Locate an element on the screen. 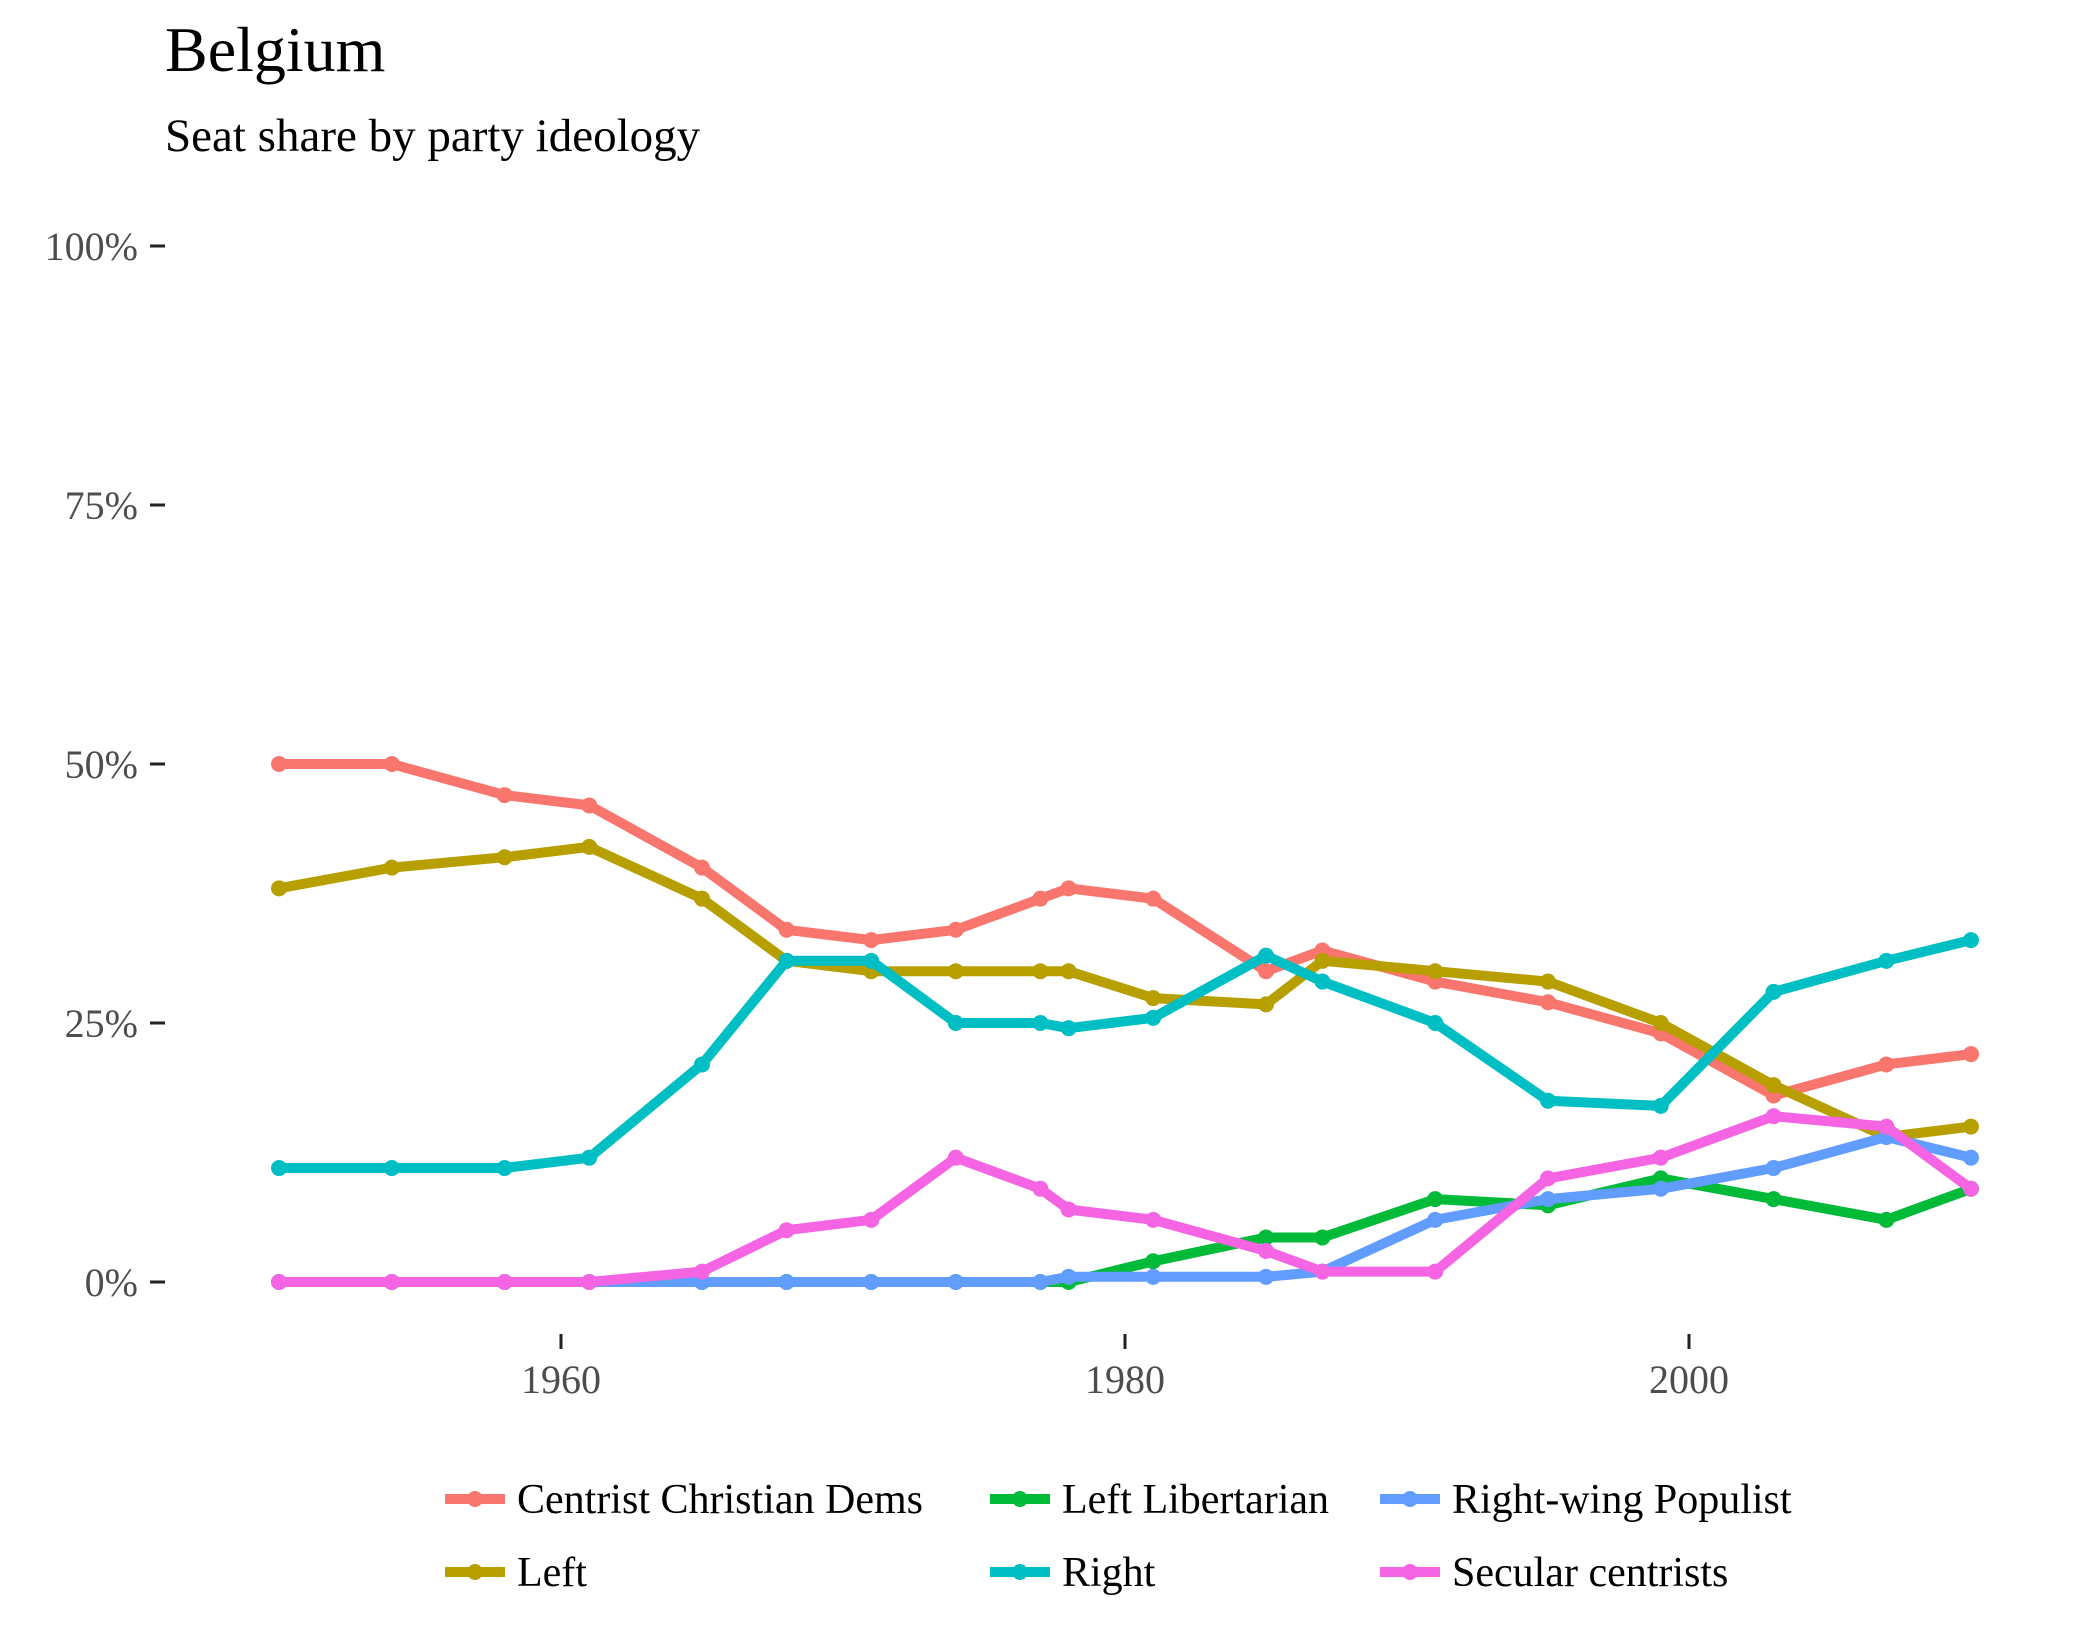  x-tick-label: 1960 is located at coordinates (561, 1379).